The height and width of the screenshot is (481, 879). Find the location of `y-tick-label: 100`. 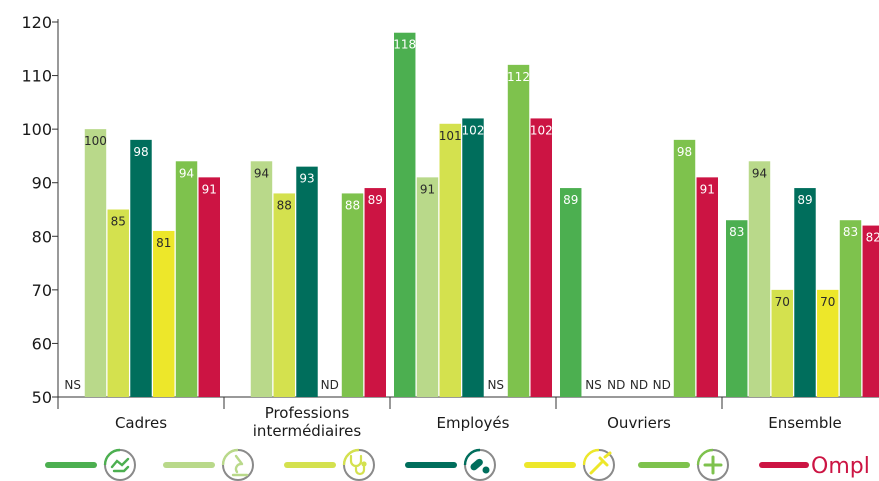

y-tick-label: 100 is located at coordinates (36, 129).